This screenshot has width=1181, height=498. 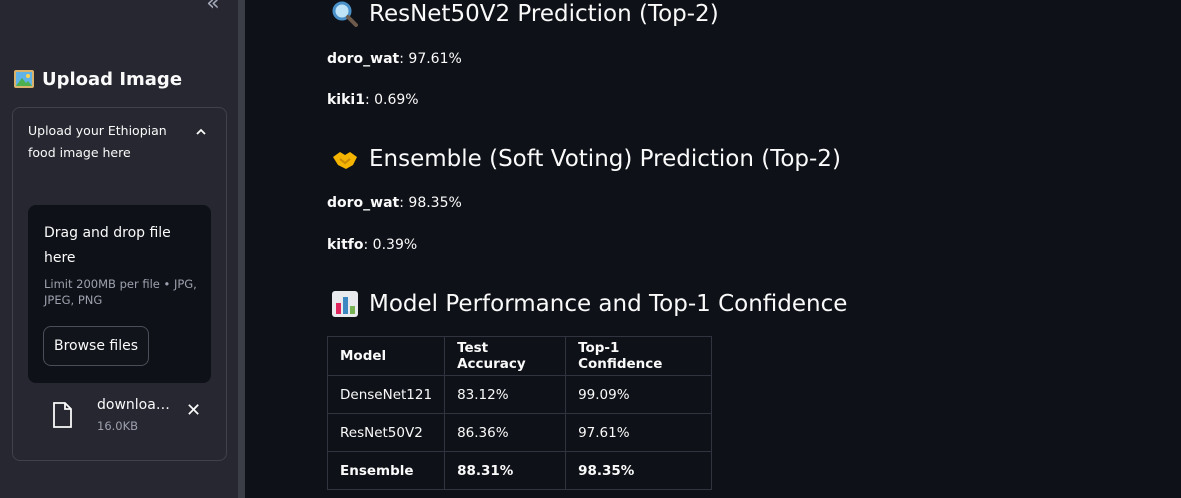 I want to click on table-header-row: Model Test Accuracy Top-1 Confidence, so click(x=519, y=356).